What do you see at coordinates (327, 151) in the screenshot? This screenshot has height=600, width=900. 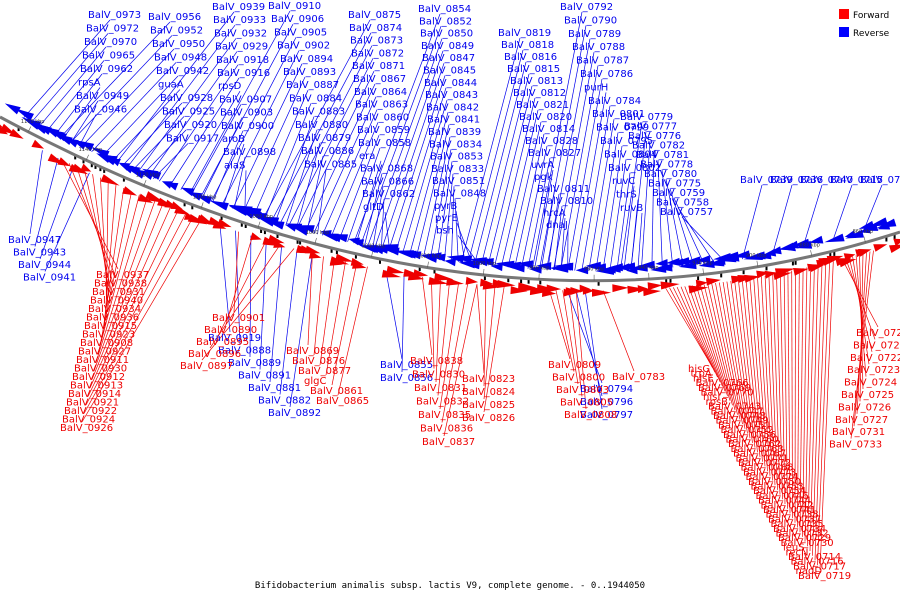 I see `reverse-gene-label: BalV_0886` at bounding box center [327, 151].